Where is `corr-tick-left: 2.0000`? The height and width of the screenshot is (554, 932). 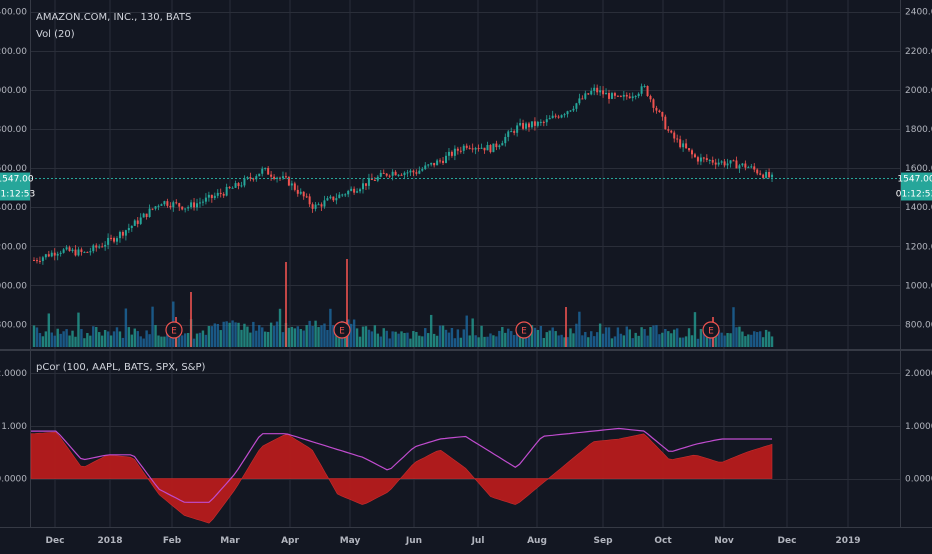 corr-tick-left: 2.0000 is located at coordinates (13, 374).